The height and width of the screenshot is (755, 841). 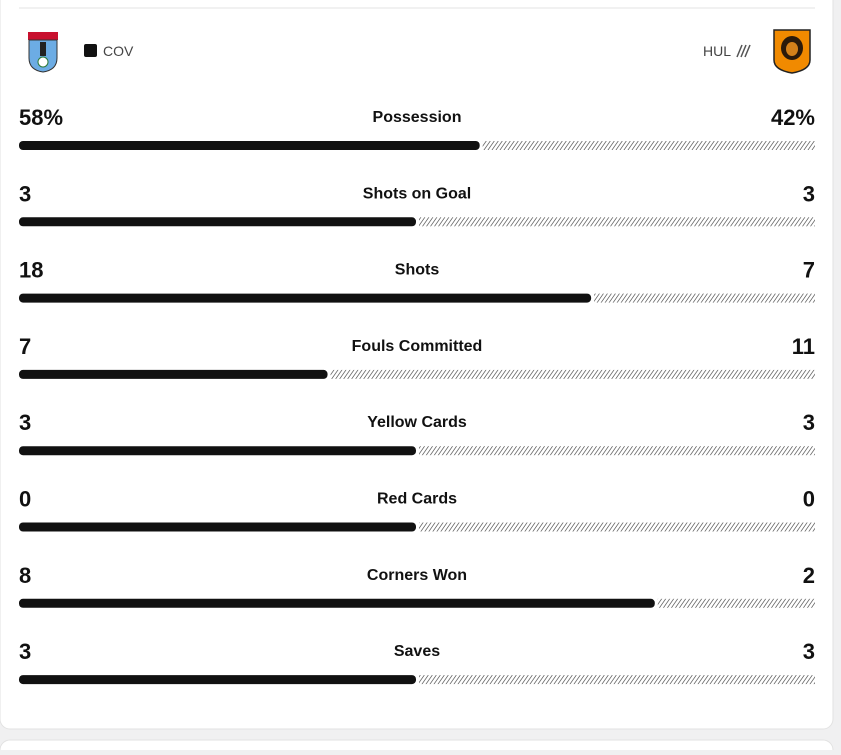 What do you see at coordinates (809, 499) in the screenshot?
I see `away-value: 0` at bounding box center [809, 499].